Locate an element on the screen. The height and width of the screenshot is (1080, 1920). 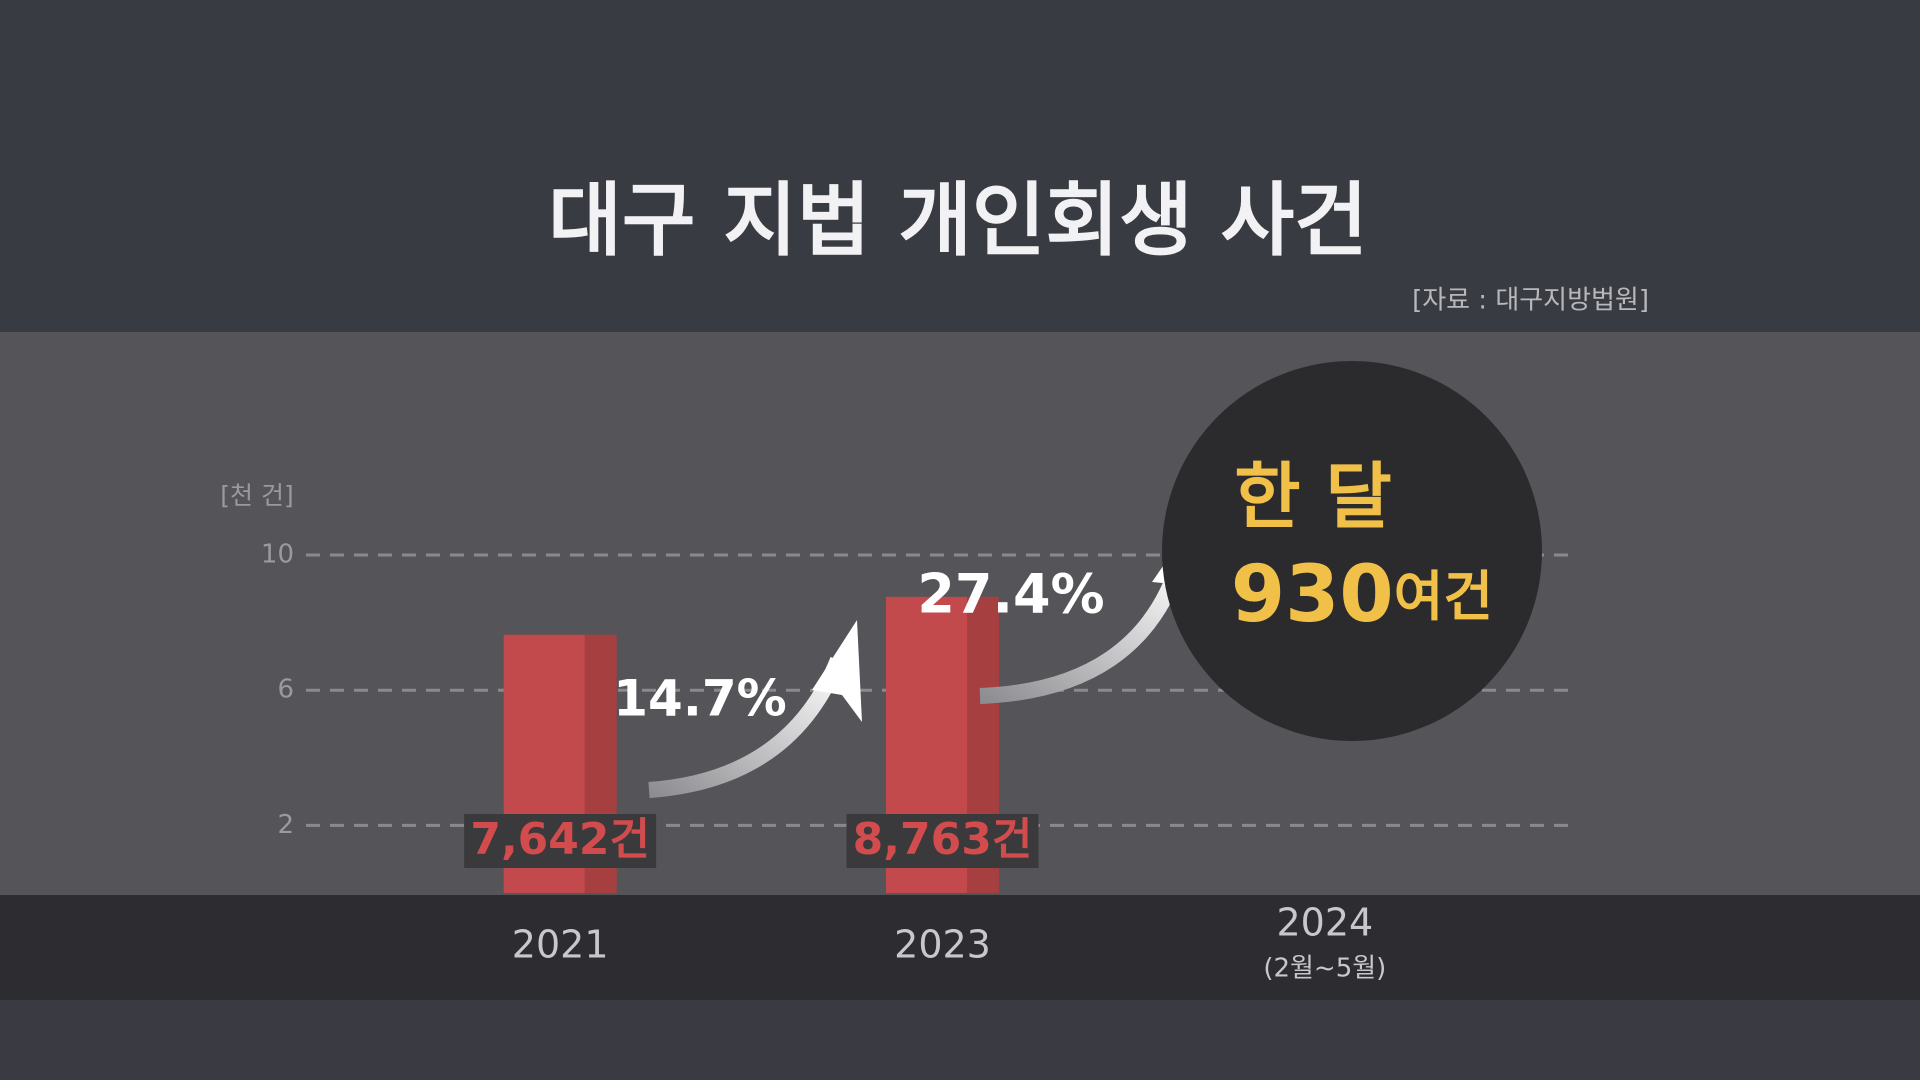
x-tick-label: 2023 is located at coordinates (942, 945).